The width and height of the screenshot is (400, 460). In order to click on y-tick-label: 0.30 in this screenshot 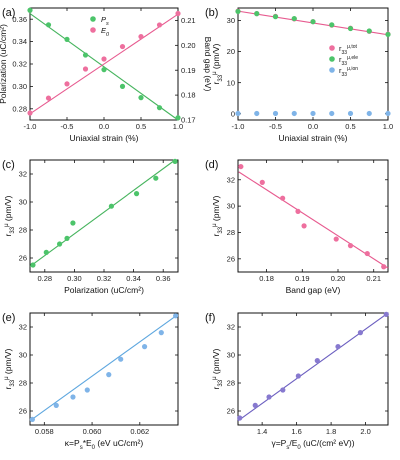, I will do `click(19, 86)`.